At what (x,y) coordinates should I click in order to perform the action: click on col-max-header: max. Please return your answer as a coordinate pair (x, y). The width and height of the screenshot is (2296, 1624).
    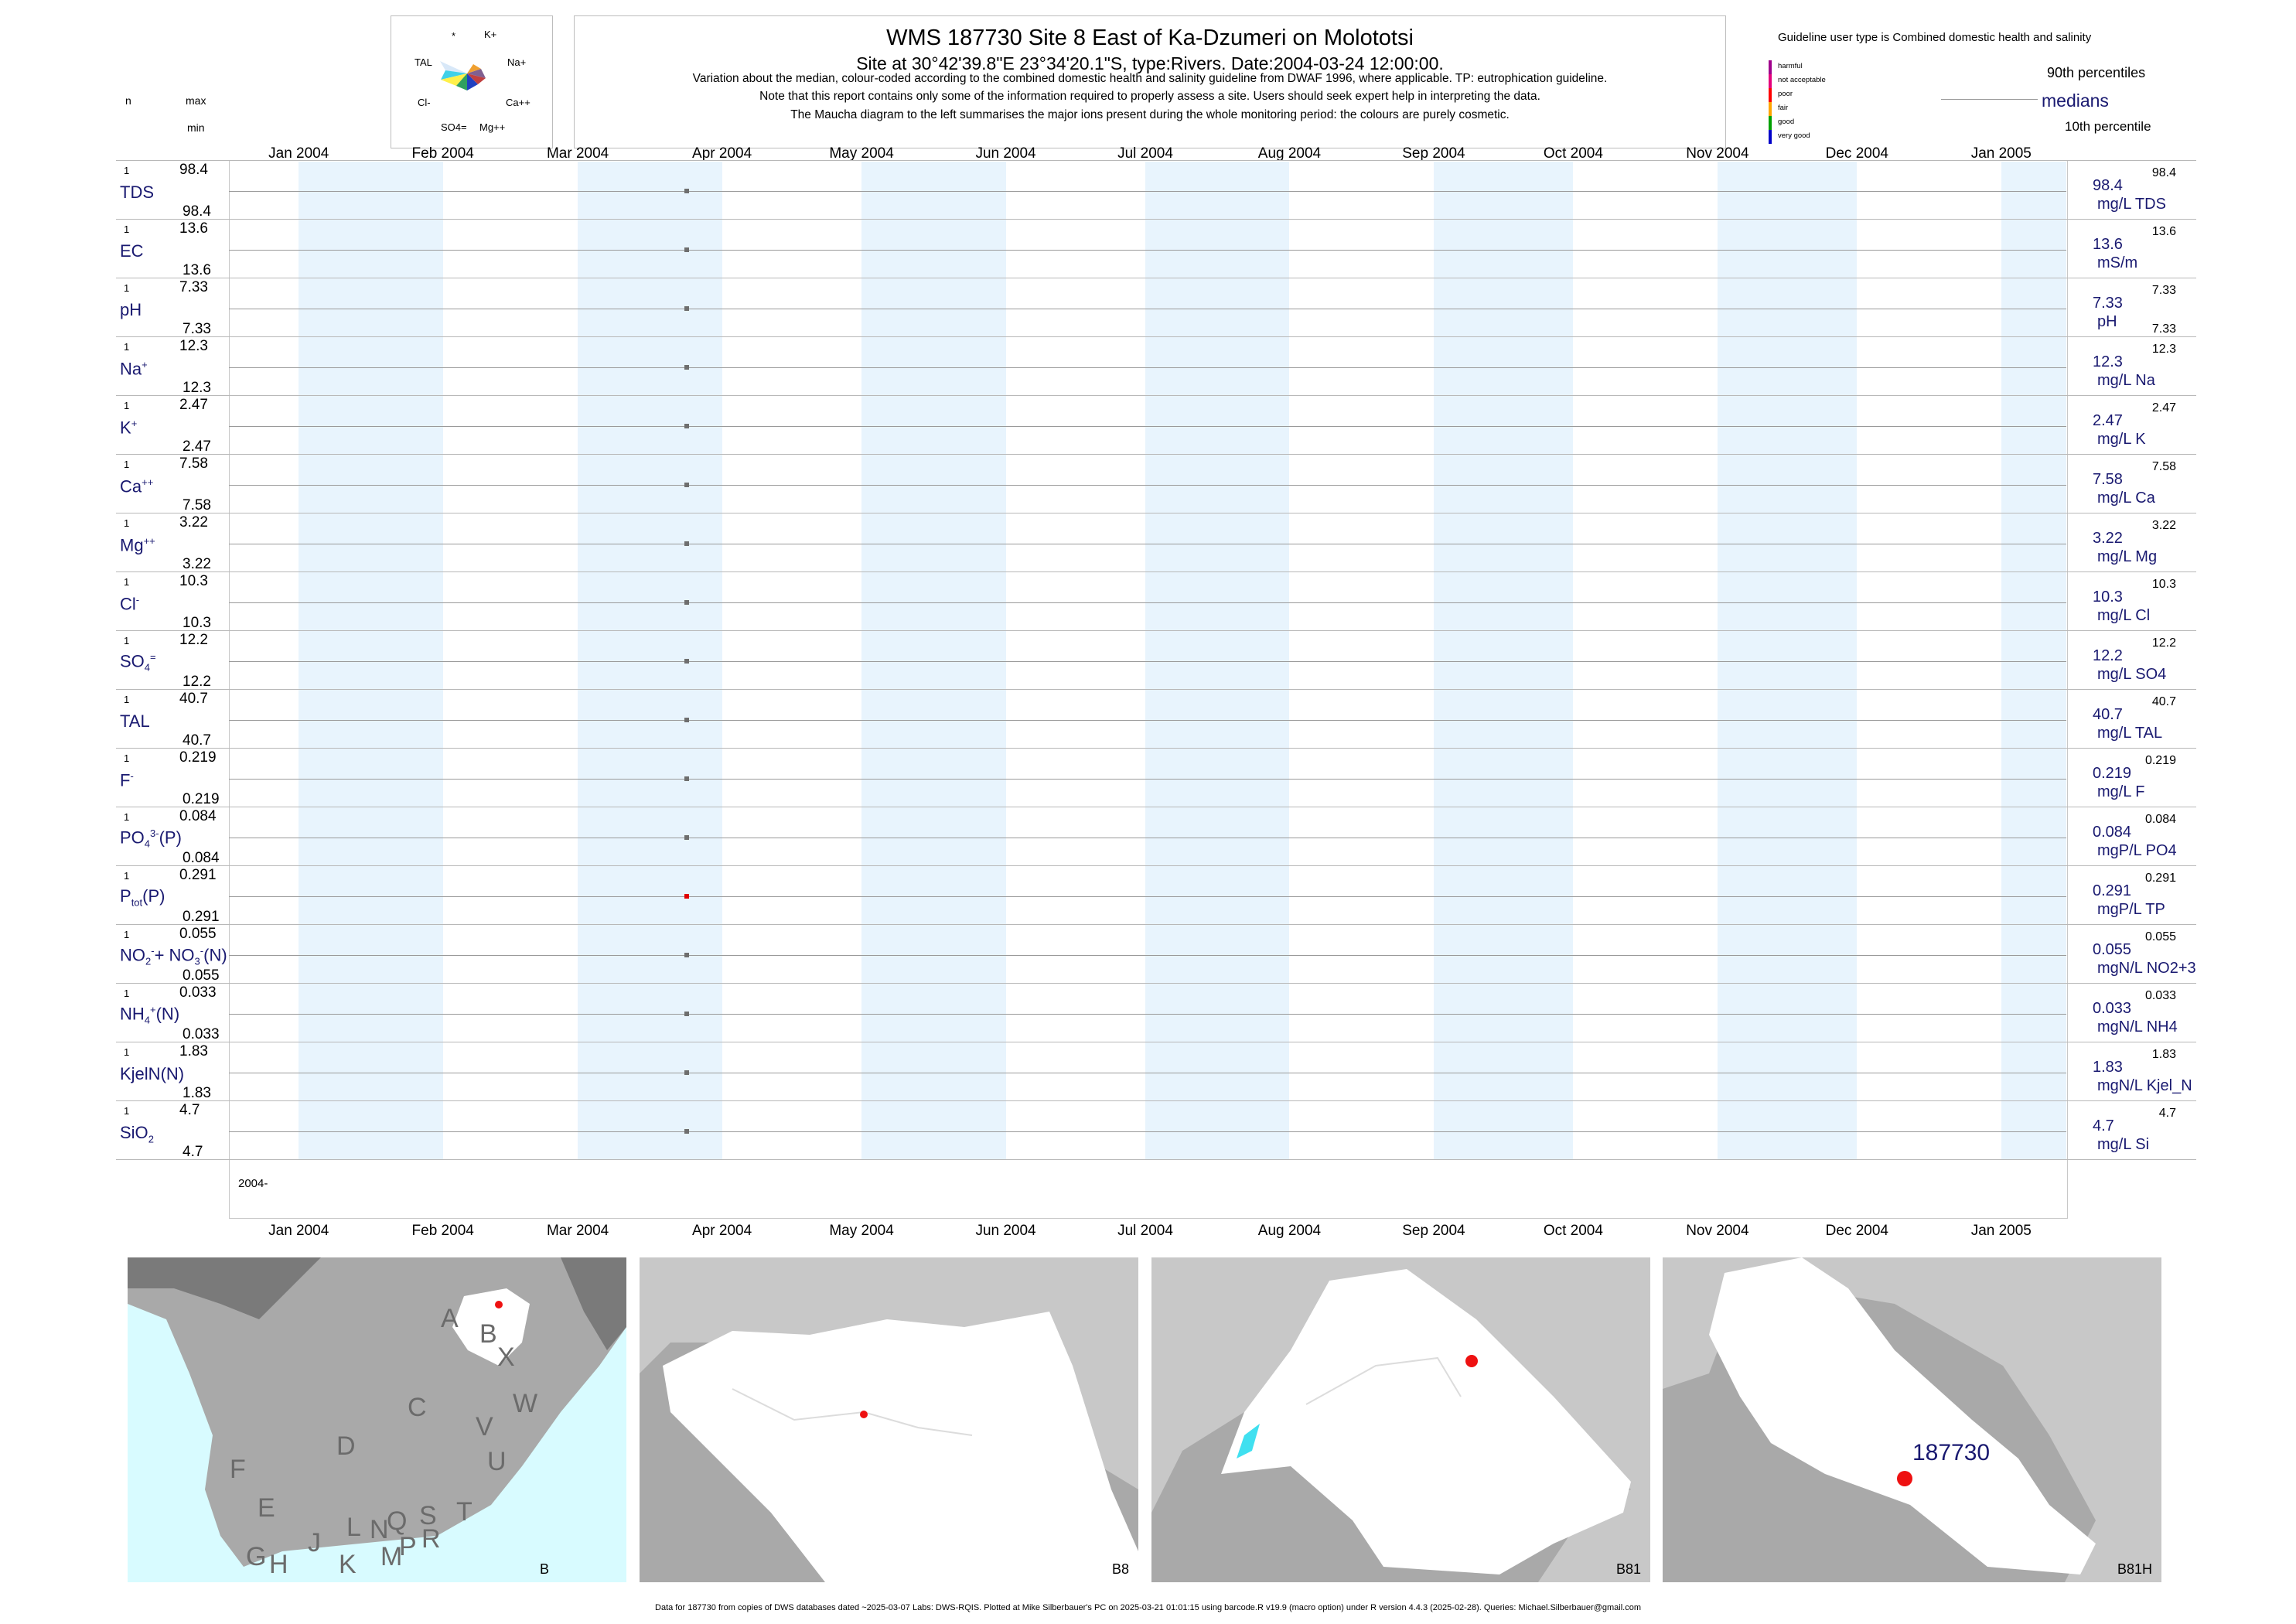
    Looking at the image, I should click on (196, 100).